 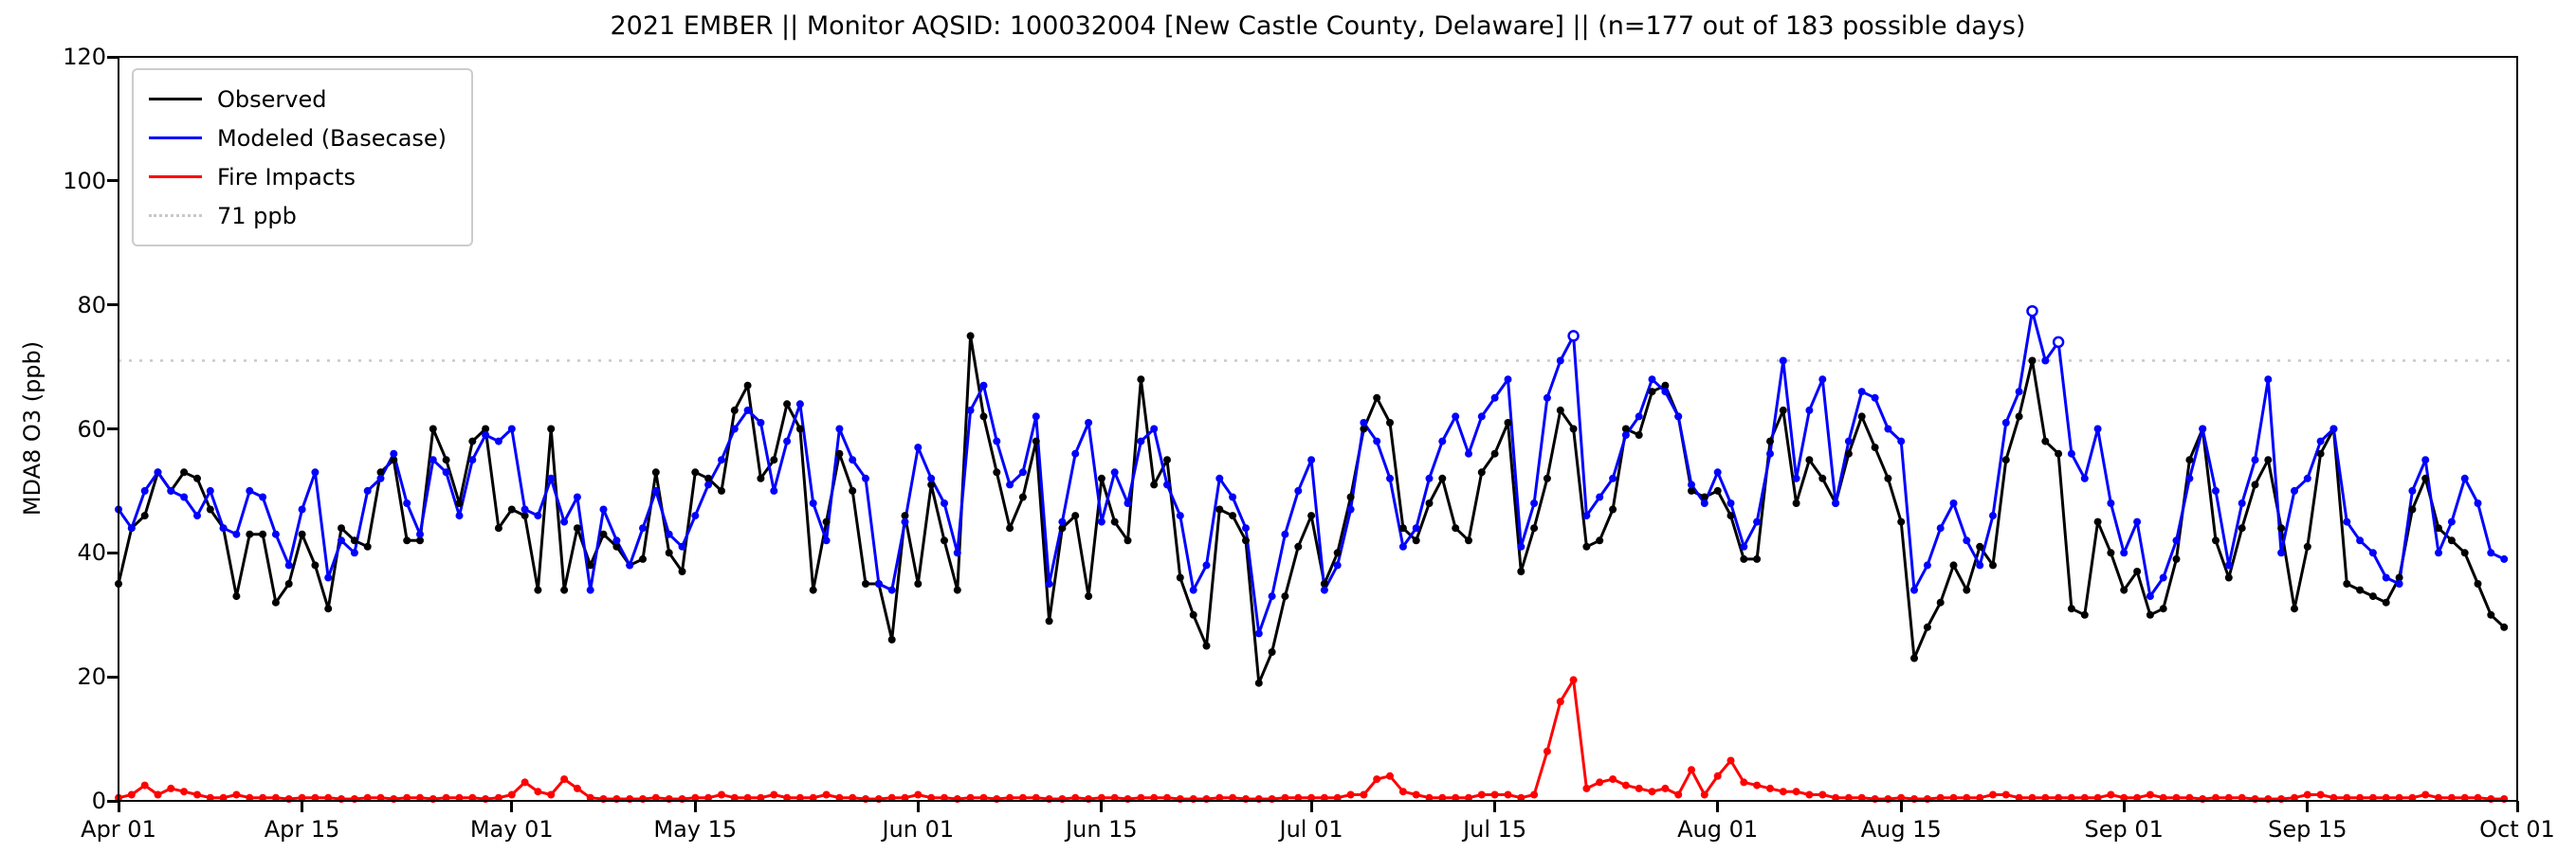 What do you see at coordinates (298, 215) in the screenshot?
I see `legend-item-71ppb: 71 ppb` at bounding box center [298, 215].